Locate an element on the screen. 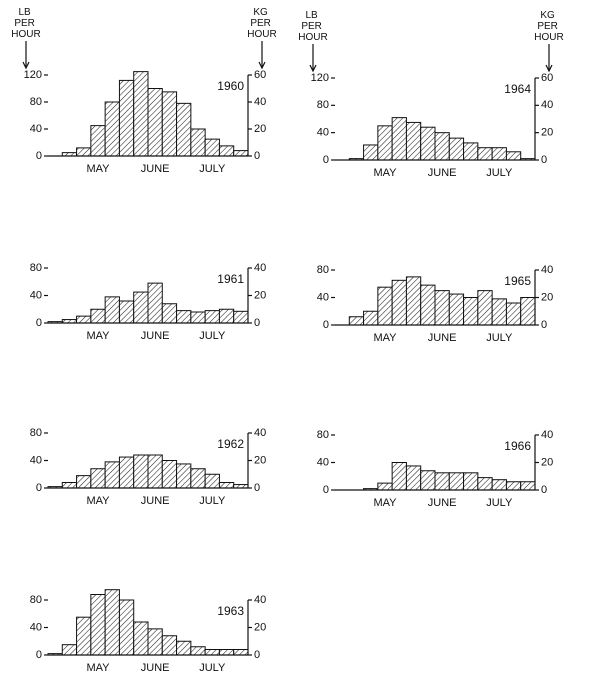  panel: MAY JUNE JULY 0 40 80 0 20 40 1966 is located at coordinates (435, 469).